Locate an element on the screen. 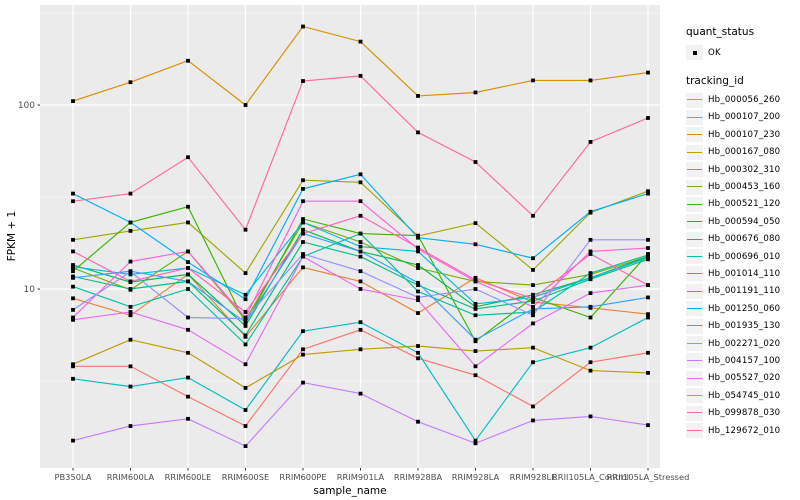 This screenshot has width=800, height=500. legend-item-Hb_001935_130: Hb_001935_130 is located at coordinates (743, 325).